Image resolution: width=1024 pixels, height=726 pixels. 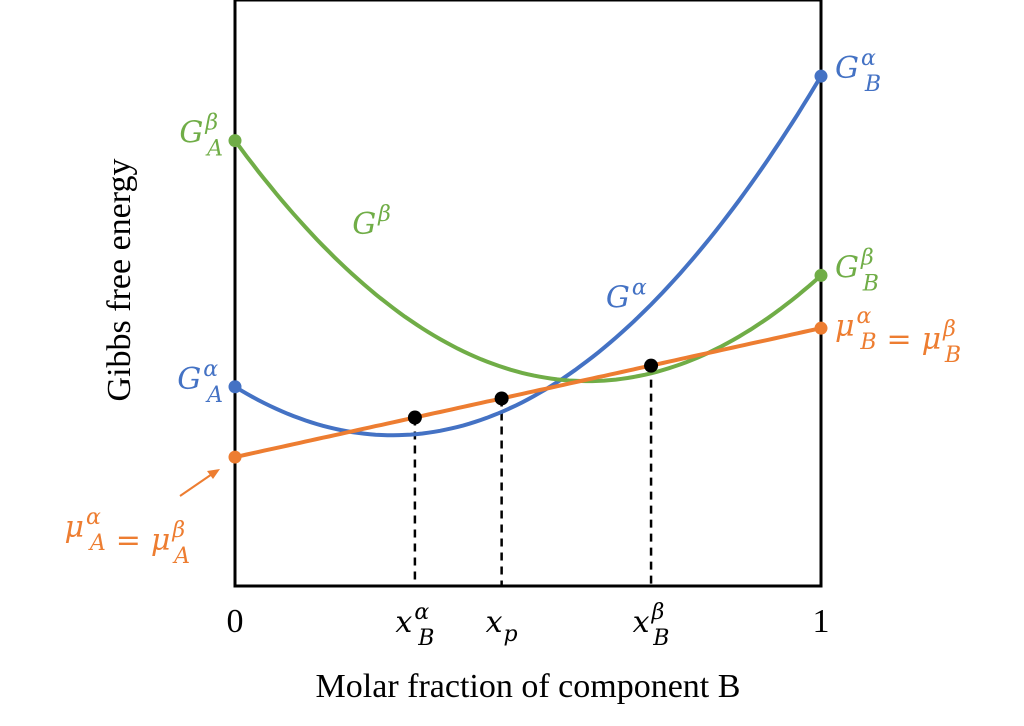 I want to click on endpoint-label-alpha-right: Gα B, so click(x=858, y=71).